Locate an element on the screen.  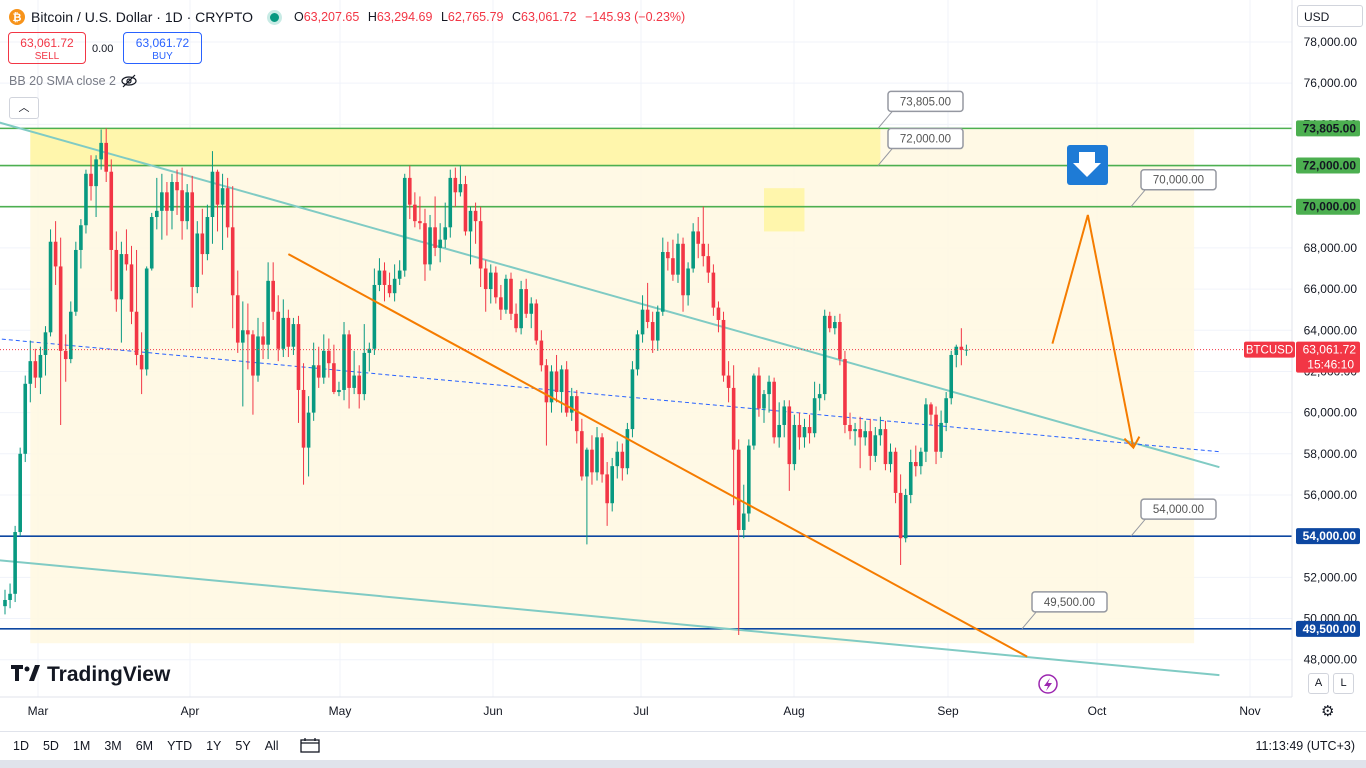
symbol-title: Bitcoin / U.S. Dollar · 1D · CRYPTO is located at coordinates (142, 17).